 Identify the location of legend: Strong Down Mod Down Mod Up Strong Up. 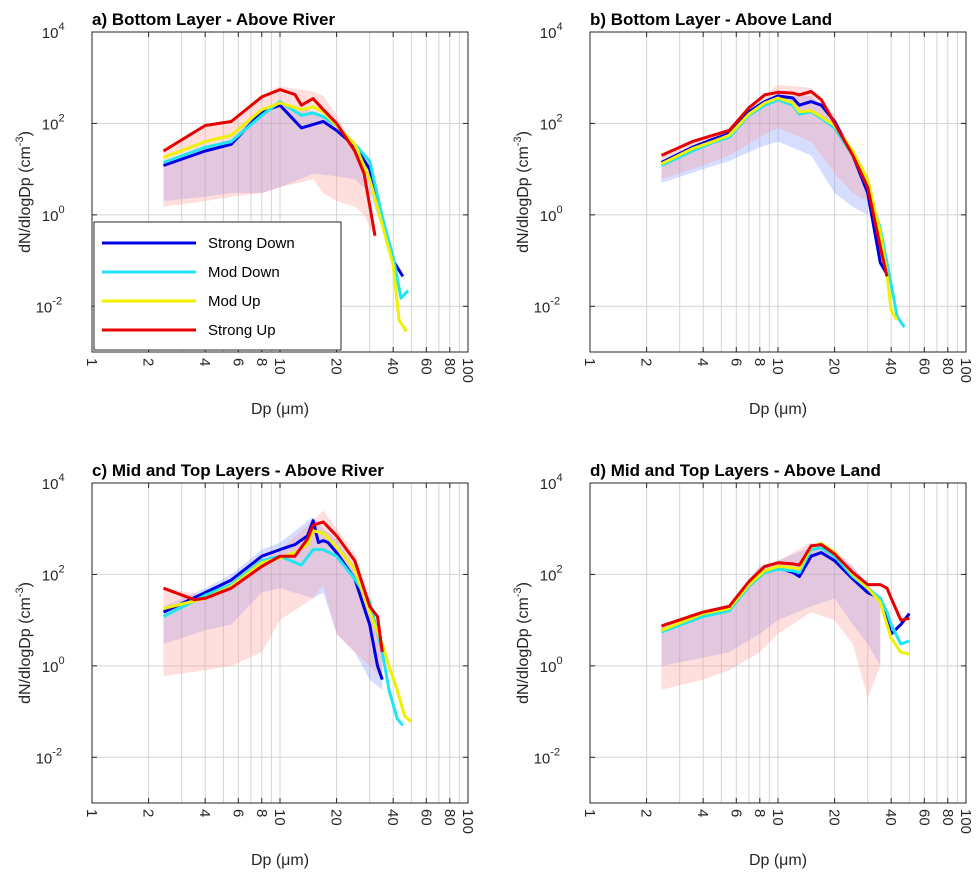
(217, 286).